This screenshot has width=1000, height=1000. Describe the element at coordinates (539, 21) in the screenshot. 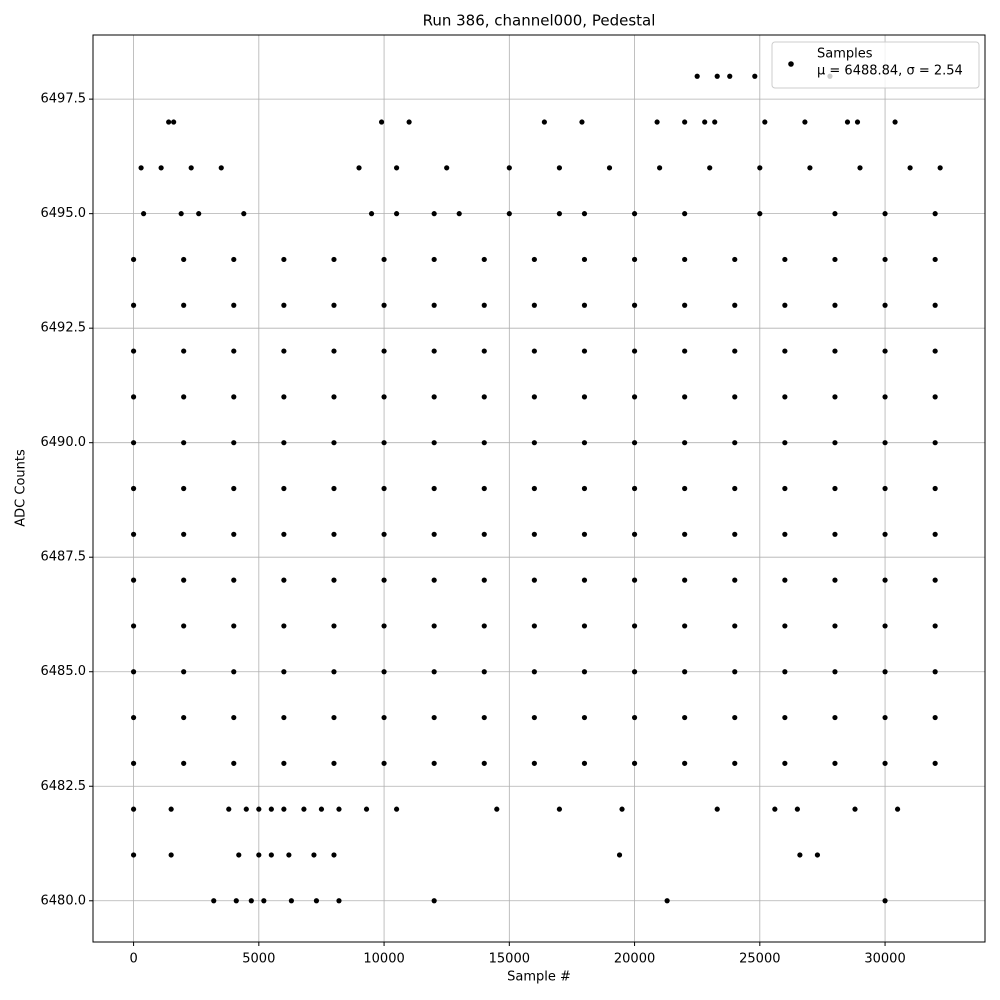

I see `chart-title: Run 386, channel000, Pedestal` at that location.